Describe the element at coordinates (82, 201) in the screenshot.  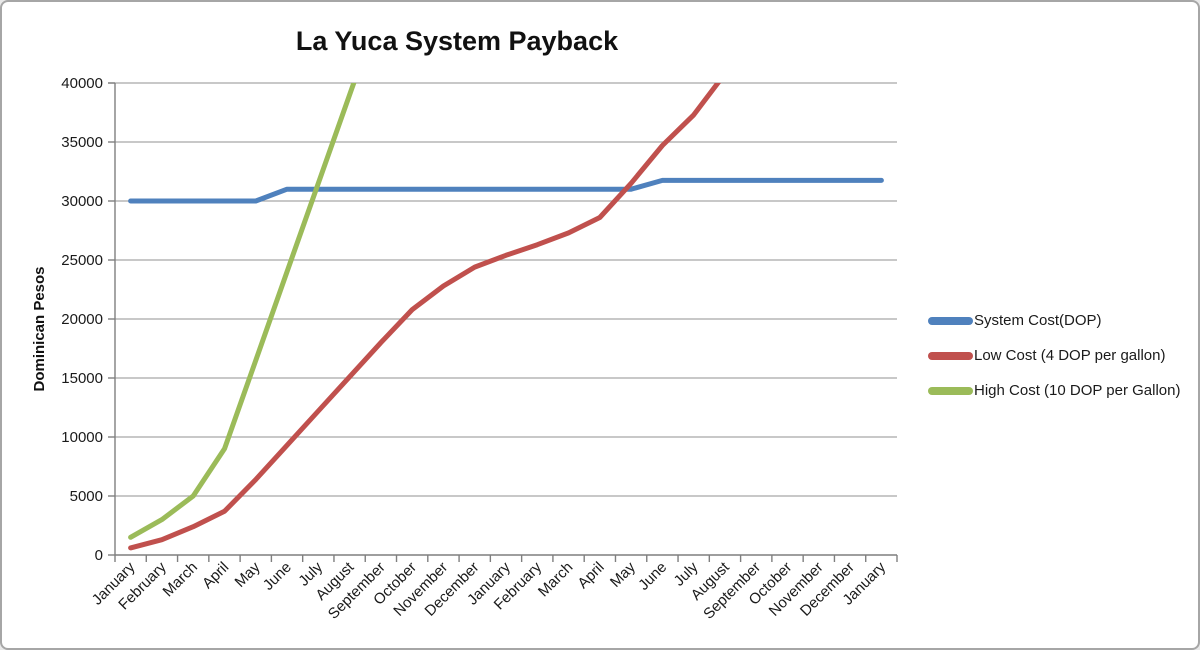
I see `y-tick-label: 30000` at that location.